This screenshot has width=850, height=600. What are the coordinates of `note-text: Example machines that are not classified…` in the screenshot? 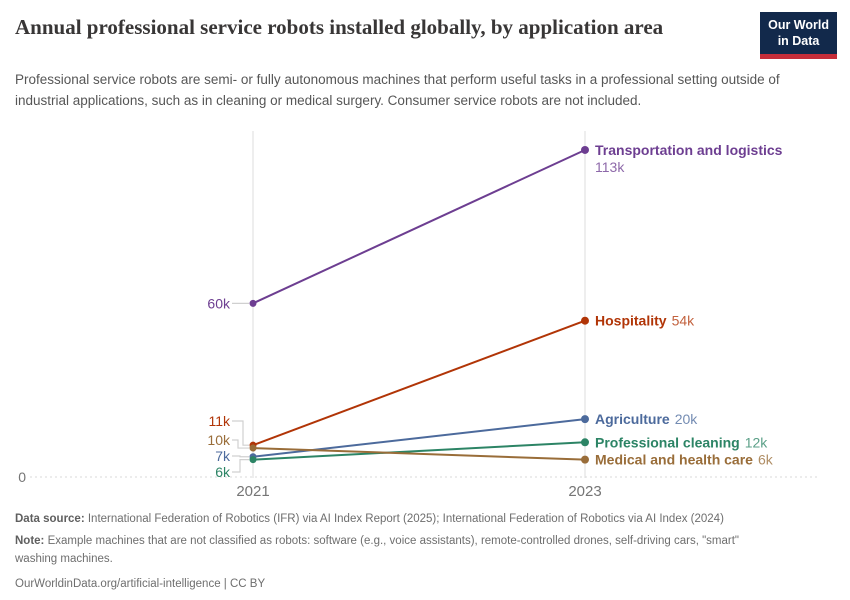 It's located at (377, 550).